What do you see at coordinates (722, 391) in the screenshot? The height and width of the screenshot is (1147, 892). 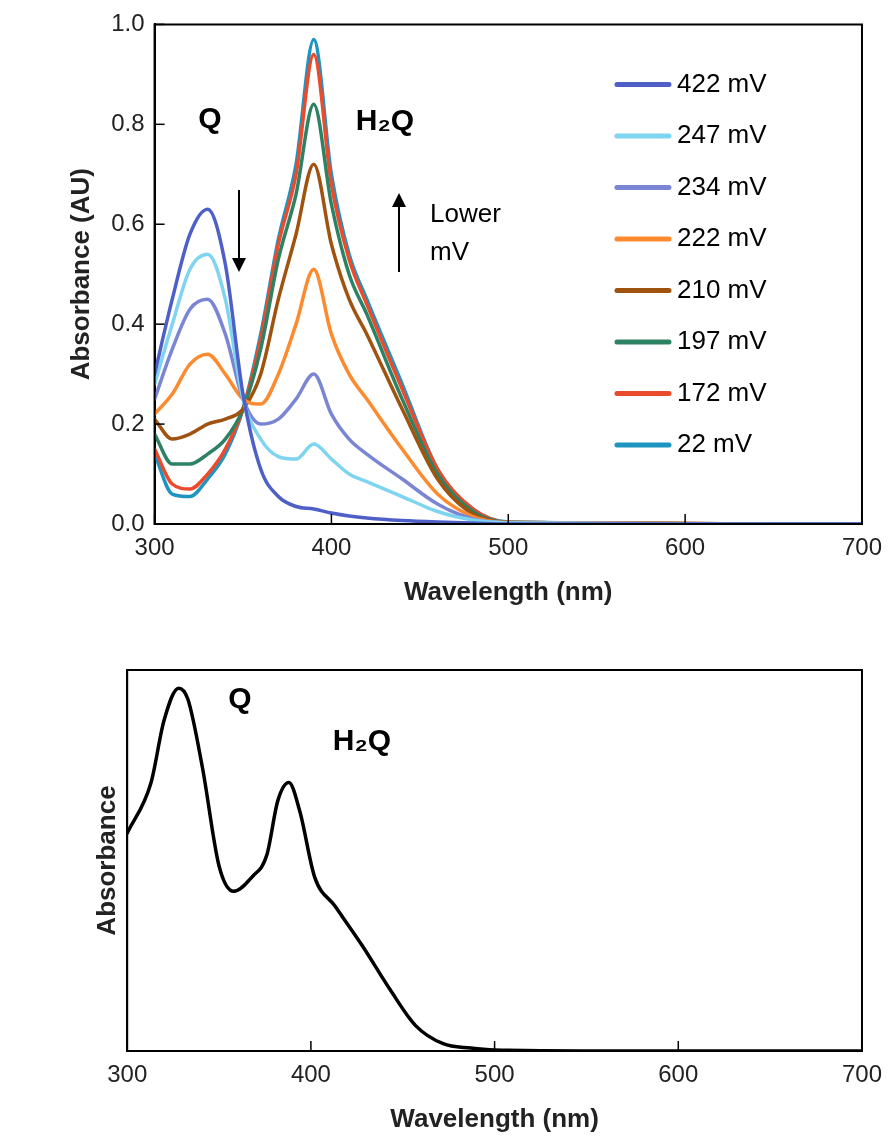 I see `legend-label: 172 mV` at bounding box center [722, 391].